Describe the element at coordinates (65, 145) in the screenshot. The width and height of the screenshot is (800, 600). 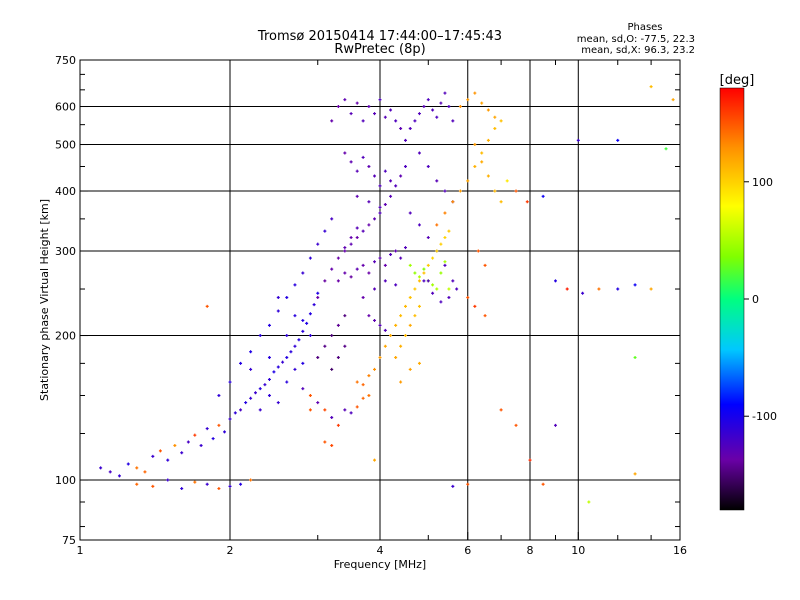
I see `y-tick-label: 500` at that location.